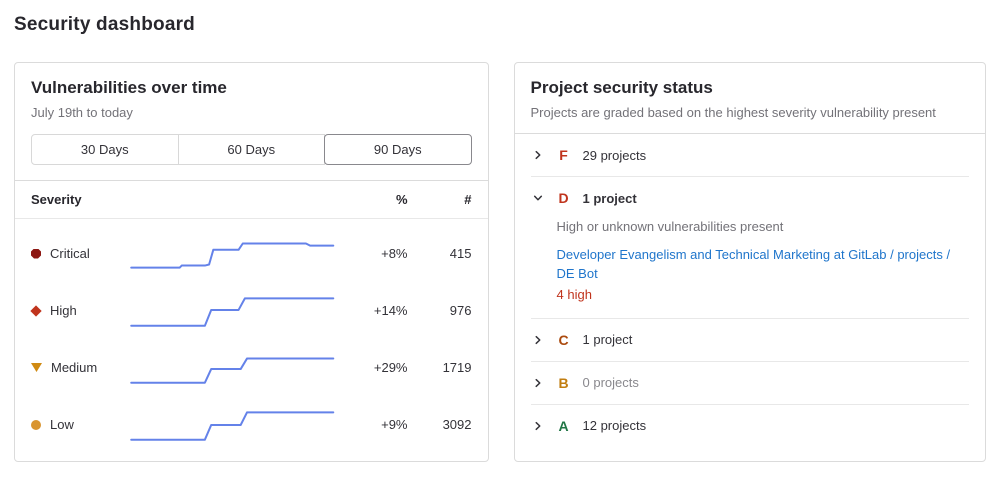  Describe the element at coordinates (614, 426) in the screenshot. I see `grade-project-count: 12 projects` at that location.